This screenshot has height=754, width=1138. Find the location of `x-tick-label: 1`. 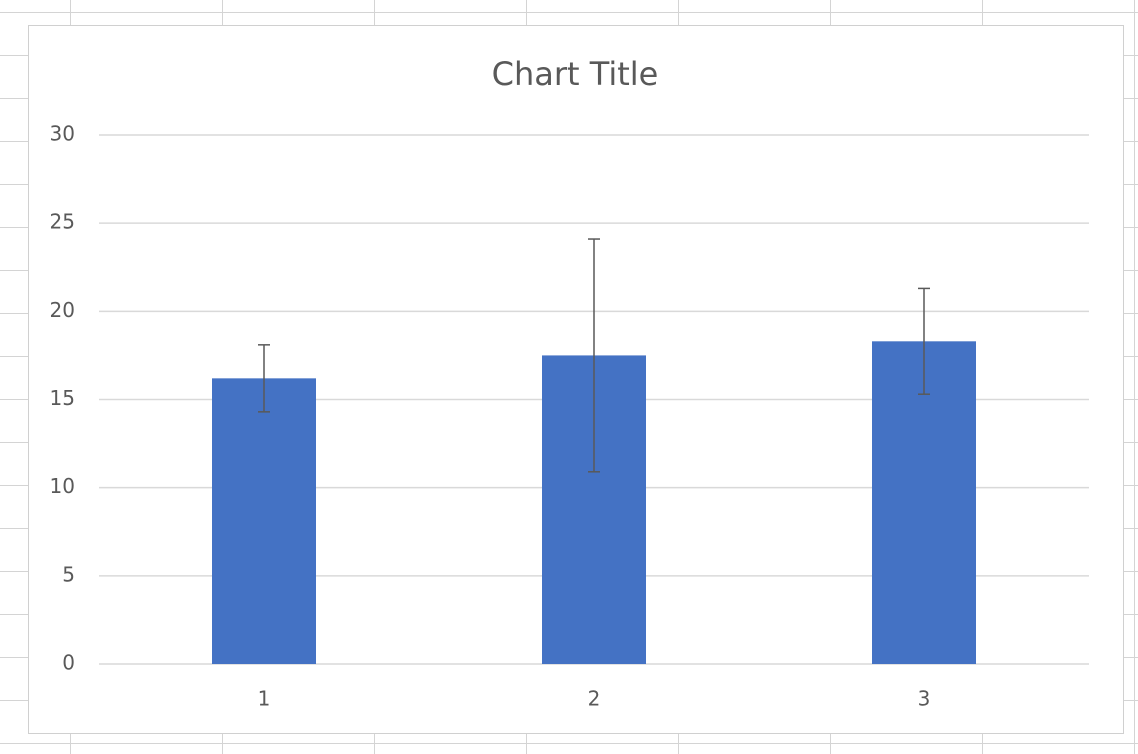

x-tick-label: 1 is located at coordinates (264, 699).